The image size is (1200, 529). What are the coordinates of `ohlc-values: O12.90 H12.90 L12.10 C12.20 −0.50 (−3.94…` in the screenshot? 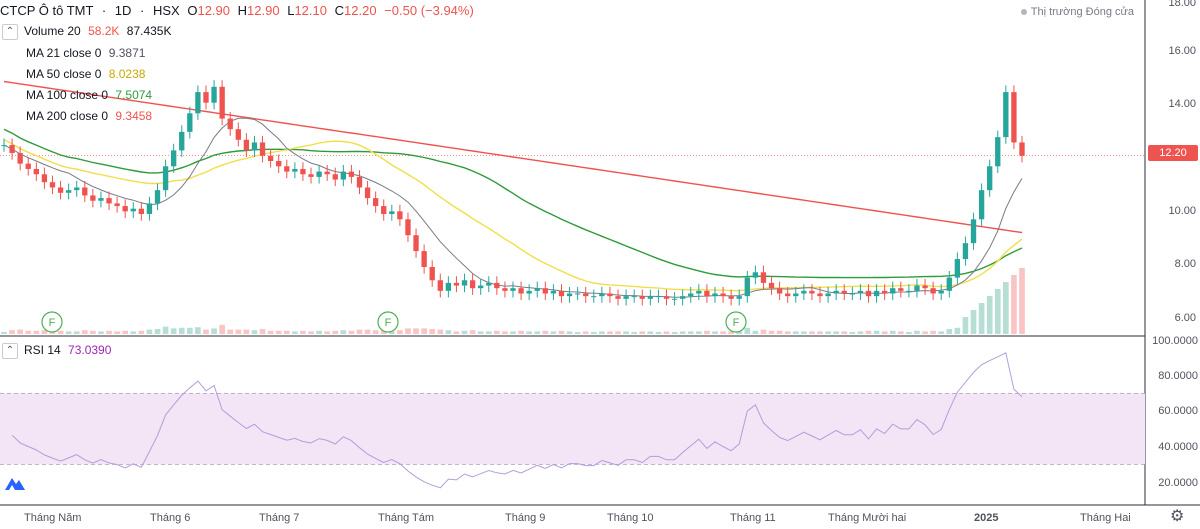 It's located at (328, 10).